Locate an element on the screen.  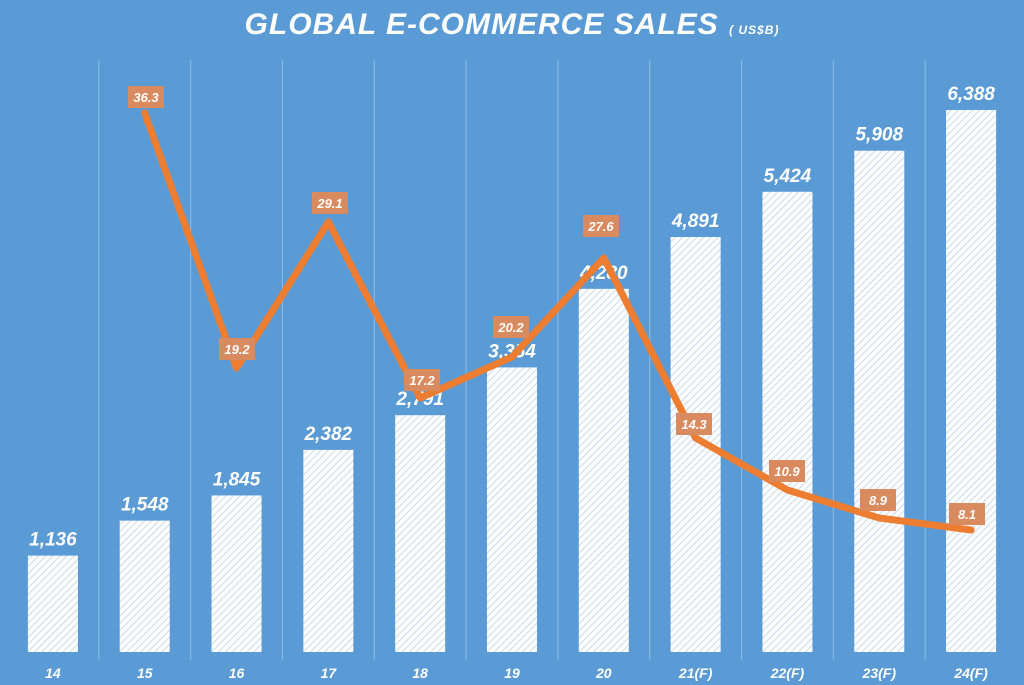
bar-value-label: 5,908 is located at coordinates (879, 135).